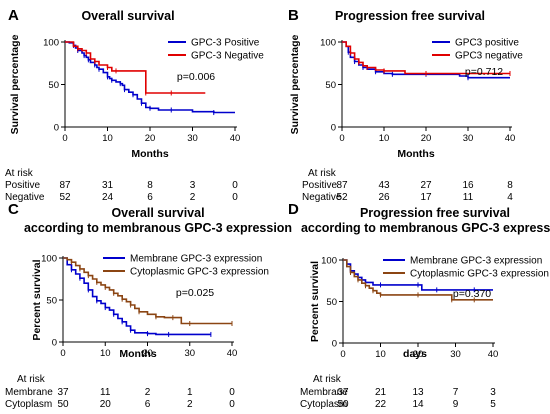  I want to click on risk-count: 37, so click(343, 392).